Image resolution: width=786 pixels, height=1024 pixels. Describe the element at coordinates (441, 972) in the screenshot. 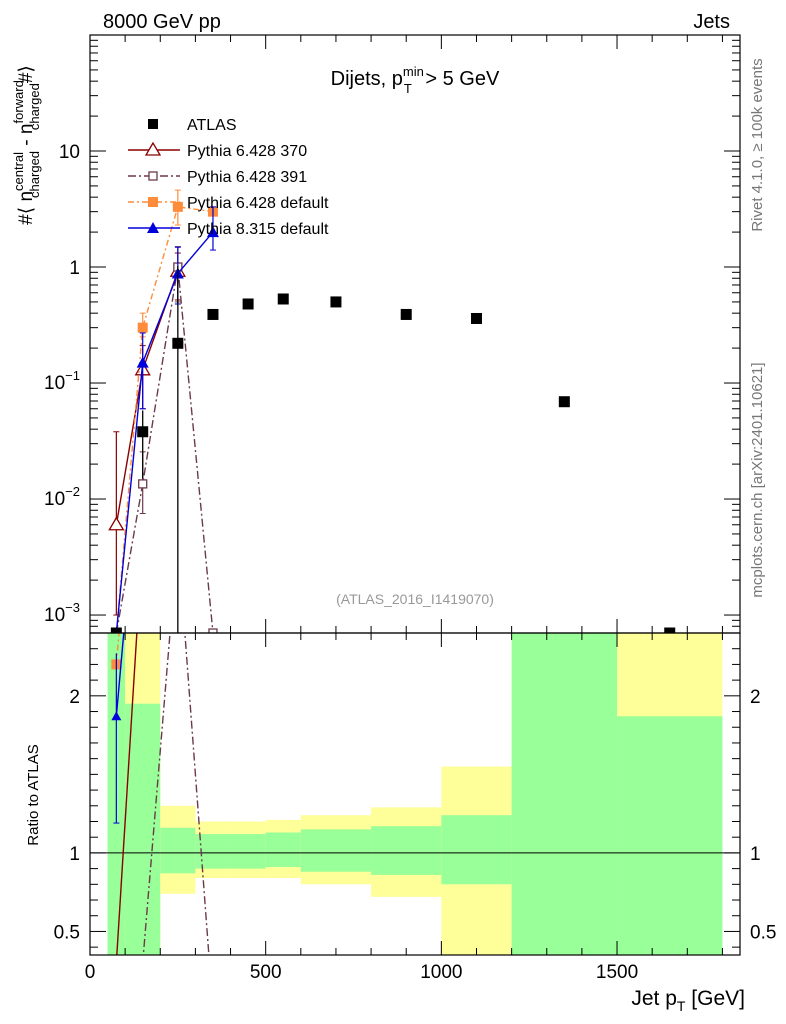

I see `x-tick-label: 1000` at that location.